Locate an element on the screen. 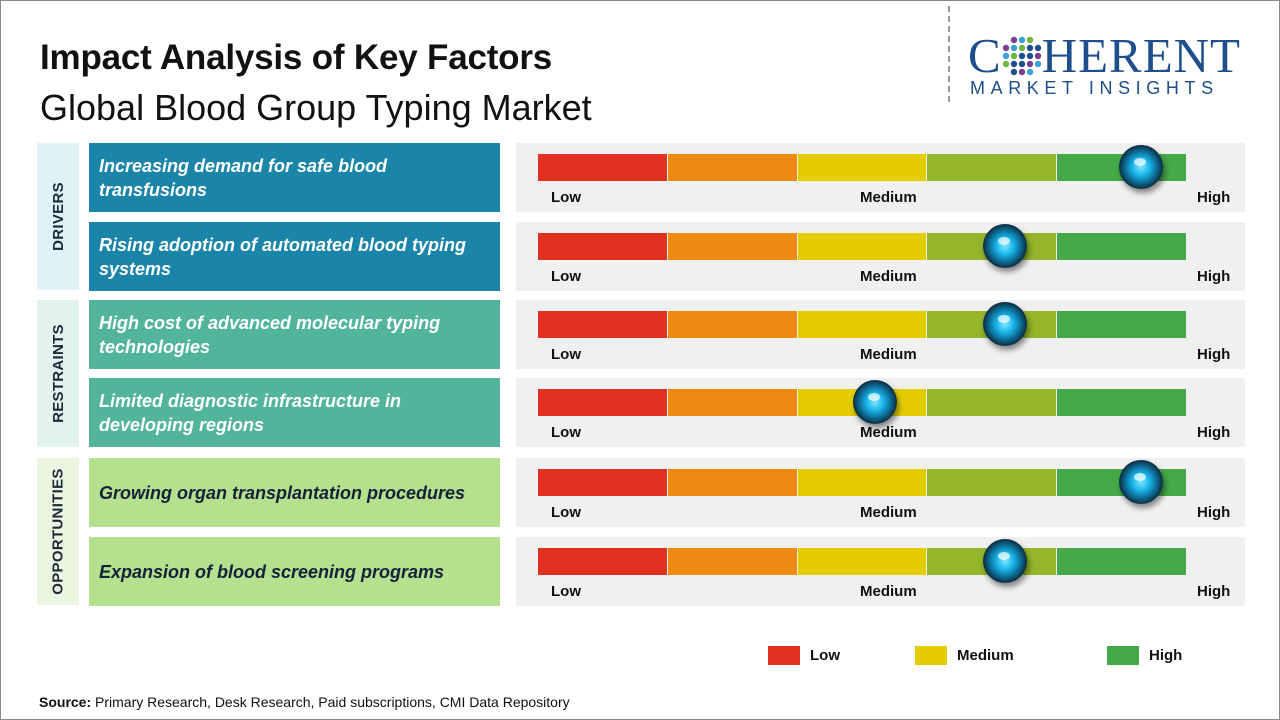 The width and height of the screenshot is (1280, 720). legend-swatch-medium is located at coordinates (931, 655).